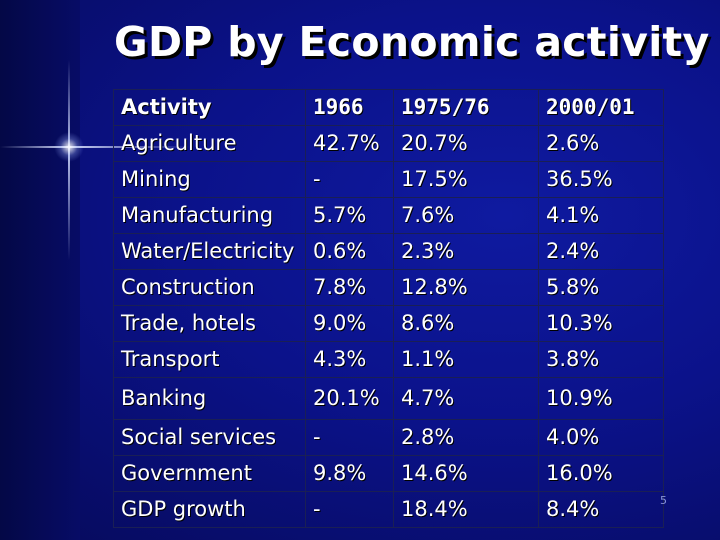  I want to click on page-number: 5, so click(663, 500).